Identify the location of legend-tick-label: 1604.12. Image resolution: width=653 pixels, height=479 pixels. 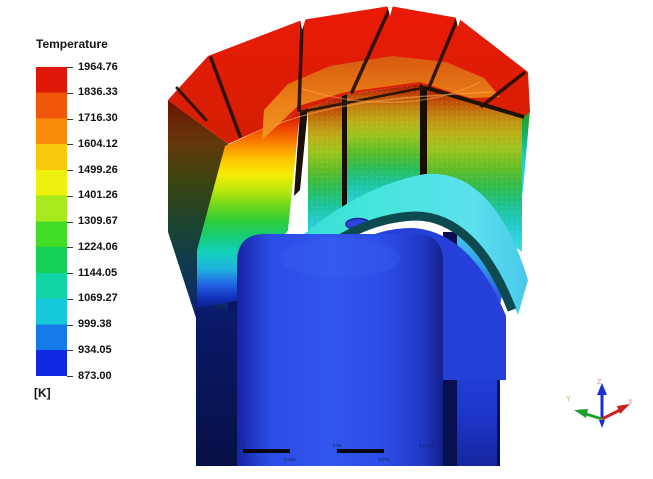
(98, 143).